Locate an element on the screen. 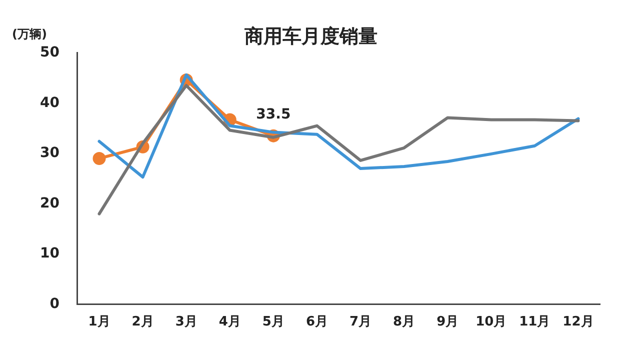 Image resolution: width=640 pixels, height=344 pixels. x-tick-label: 8月 is located at coordinates (404, 322).